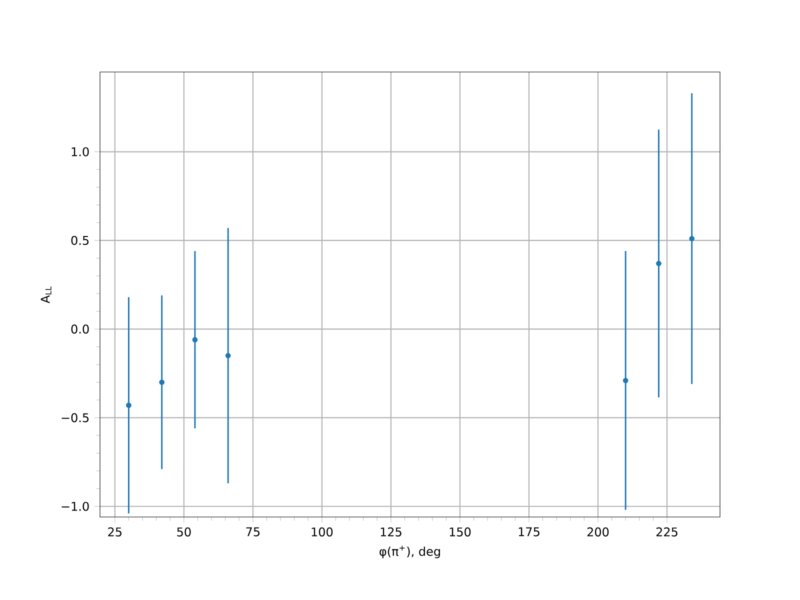 This screenshot has height=600, width=800. What do you see at coordinates (253, 531) in the screenshot?
I see `x-tick-label: 75` at bounding box center [253, 531].